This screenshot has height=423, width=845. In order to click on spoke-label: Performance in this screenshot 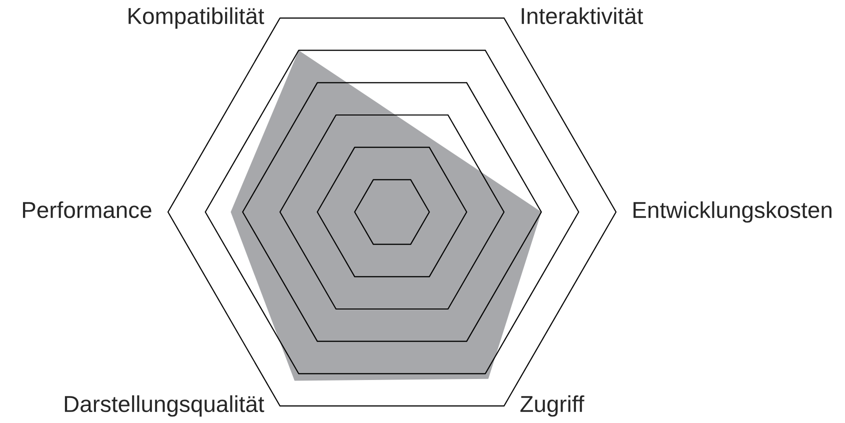, I will do `click(87, 209)`.